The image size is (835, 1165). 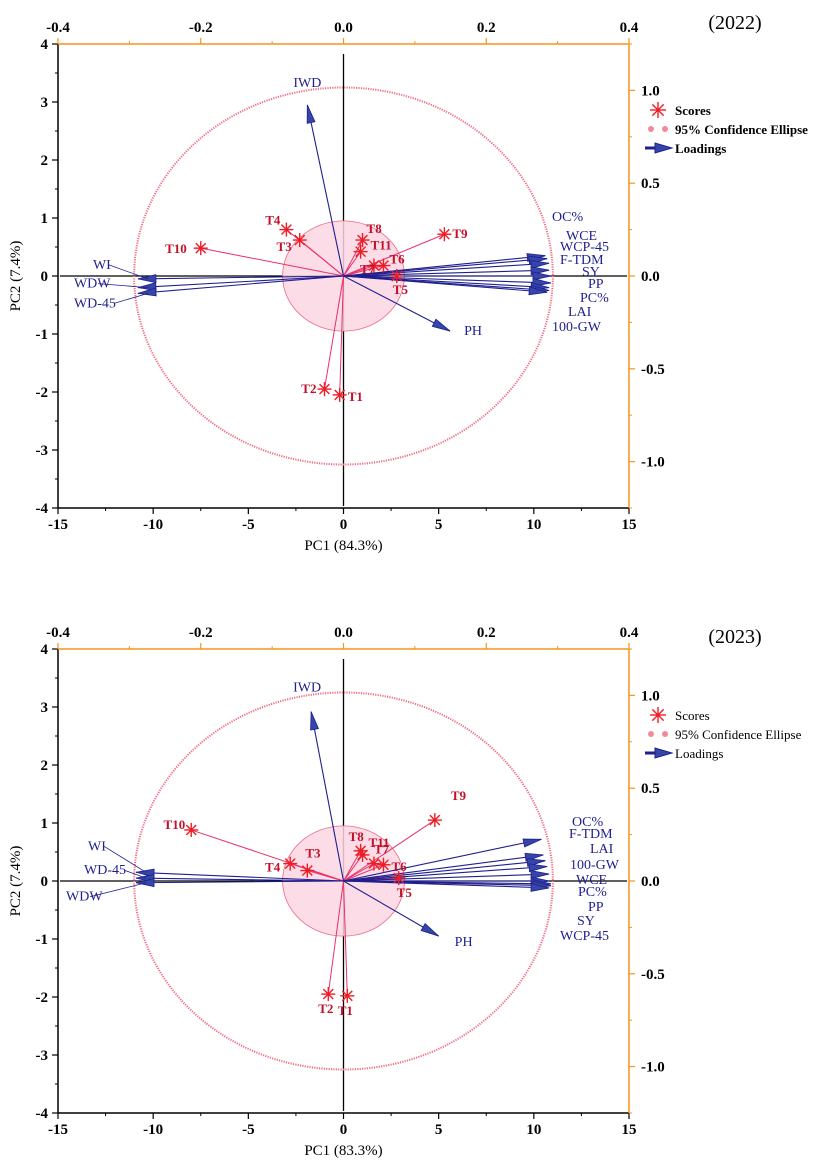 What do you see at coordinates (153, 525) in the screenshot?
I see `x-tick-label: -10` at bounding box center [153, 525].